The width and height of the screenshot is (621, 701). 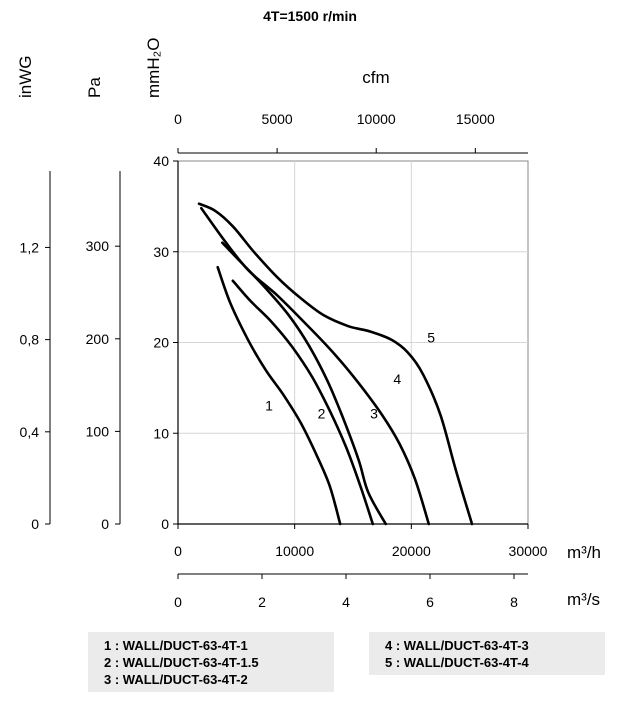 I want to click on cfm-unit-label: cfm, so click(x=375, y=77).